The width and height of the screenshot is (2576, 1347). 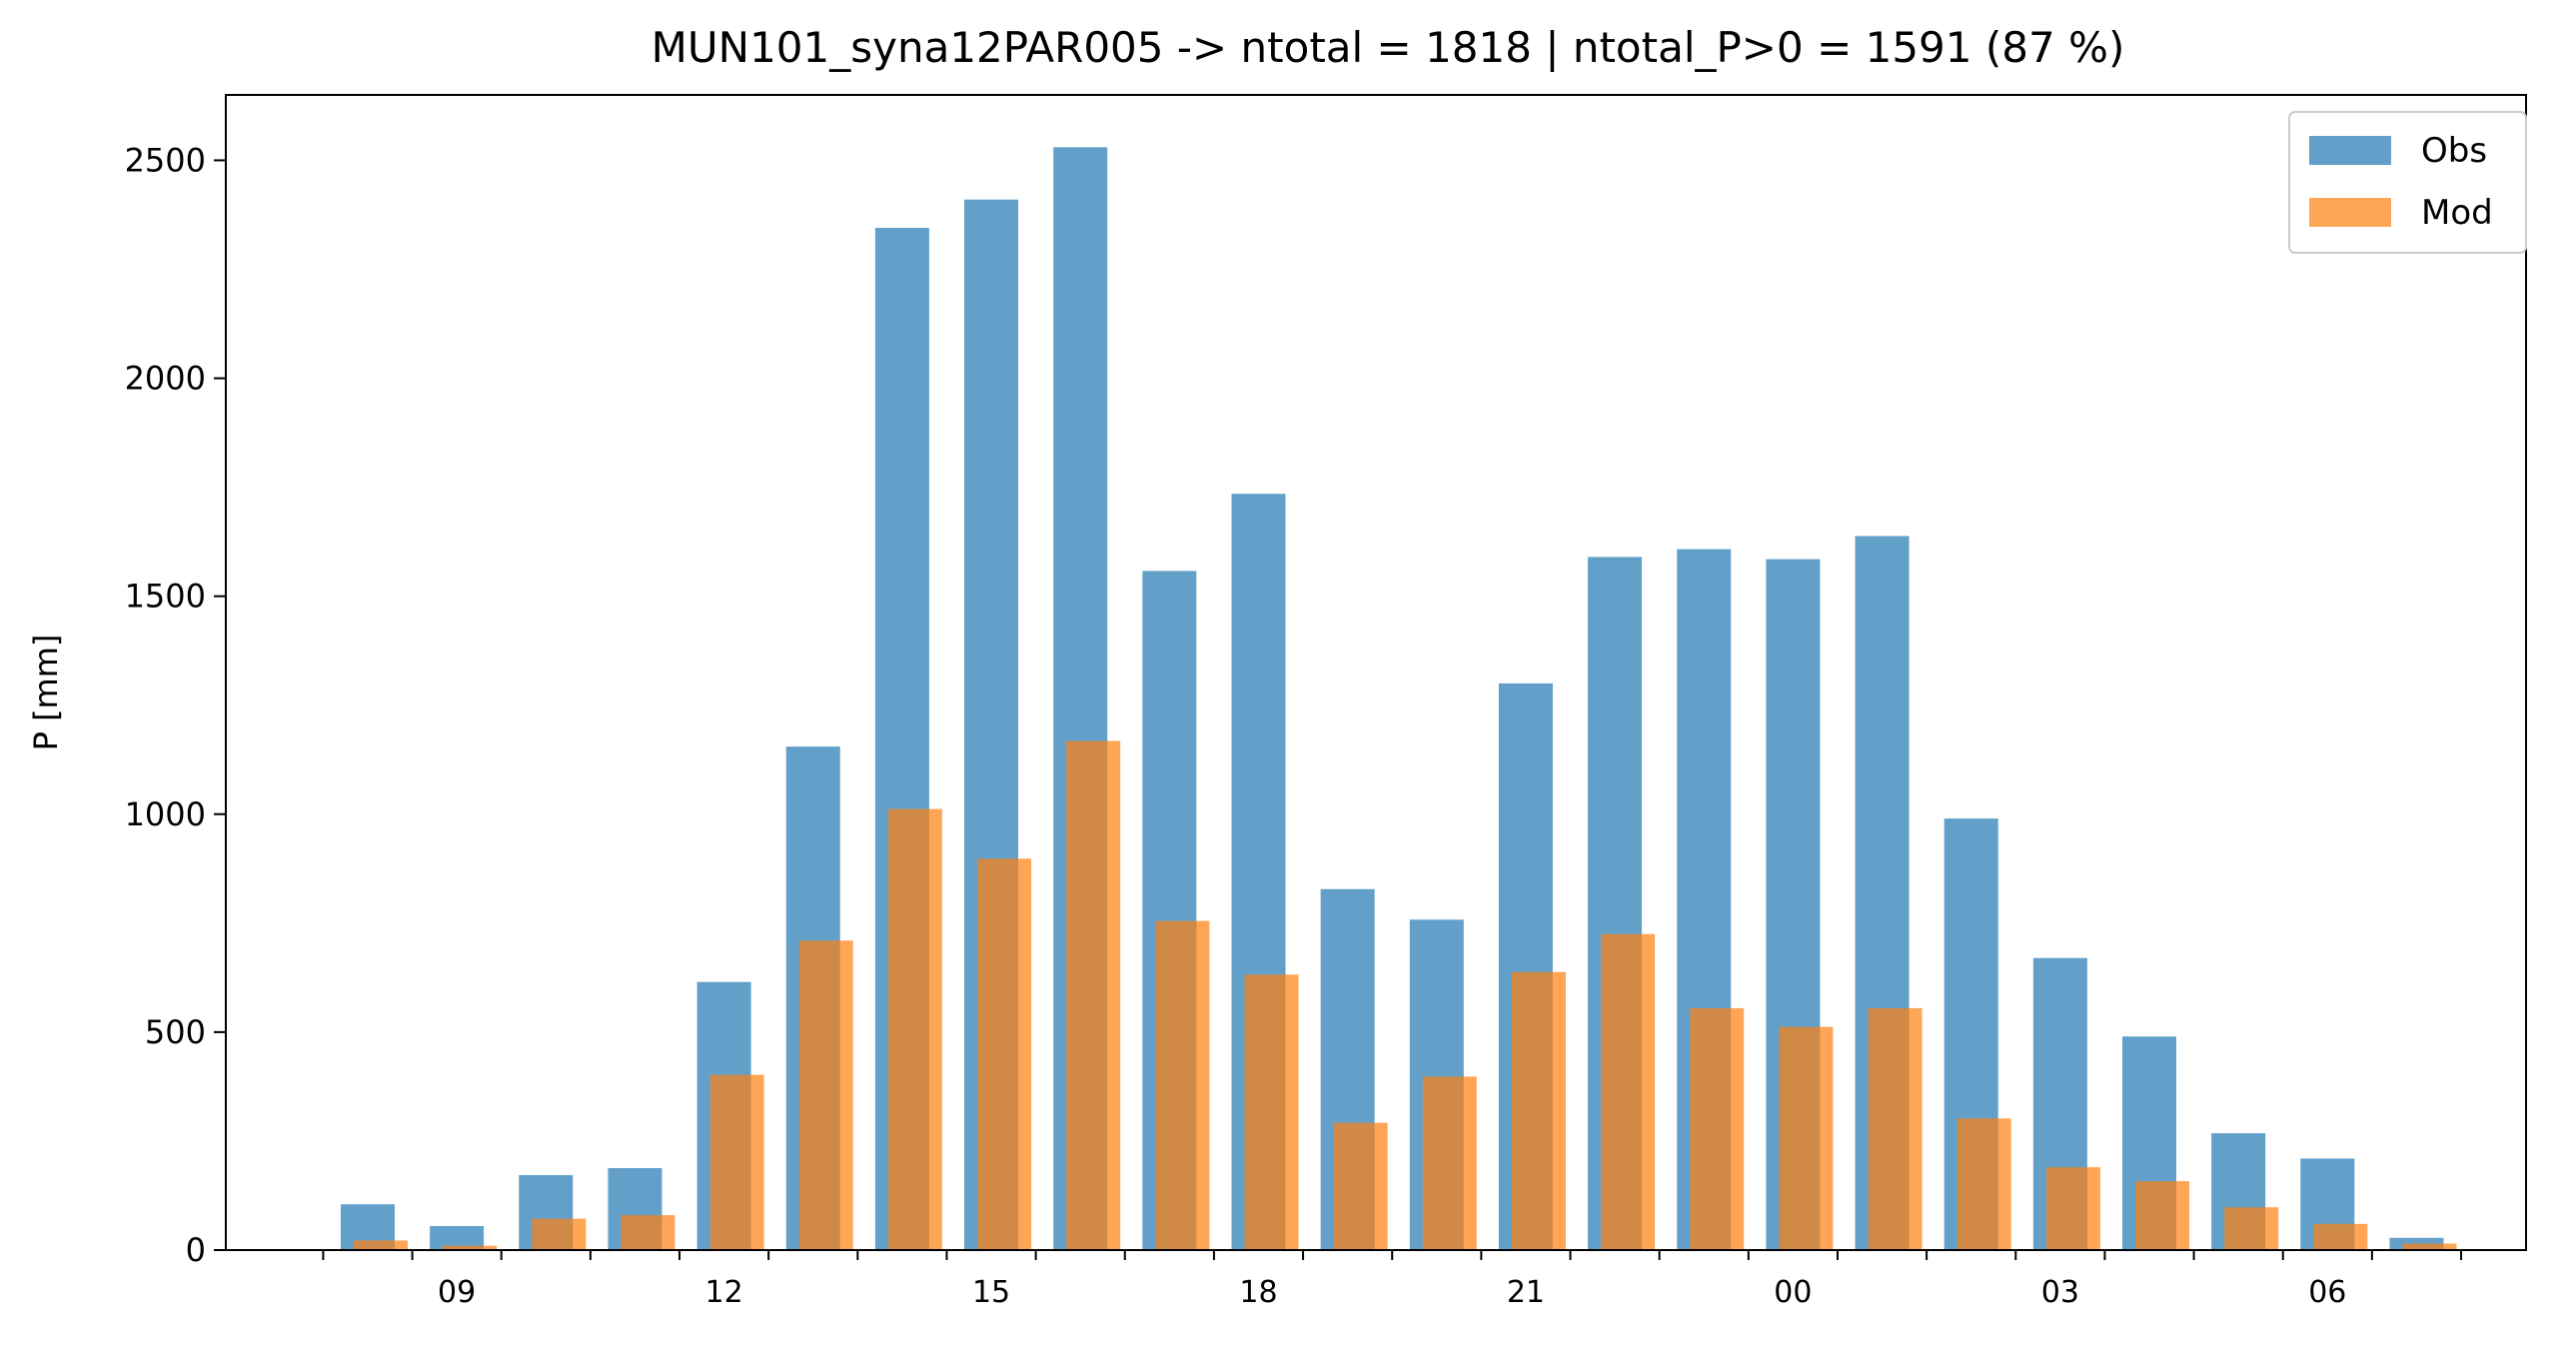 I want to click on legend-label-obs: Obs, so click(x=2454, y=151).